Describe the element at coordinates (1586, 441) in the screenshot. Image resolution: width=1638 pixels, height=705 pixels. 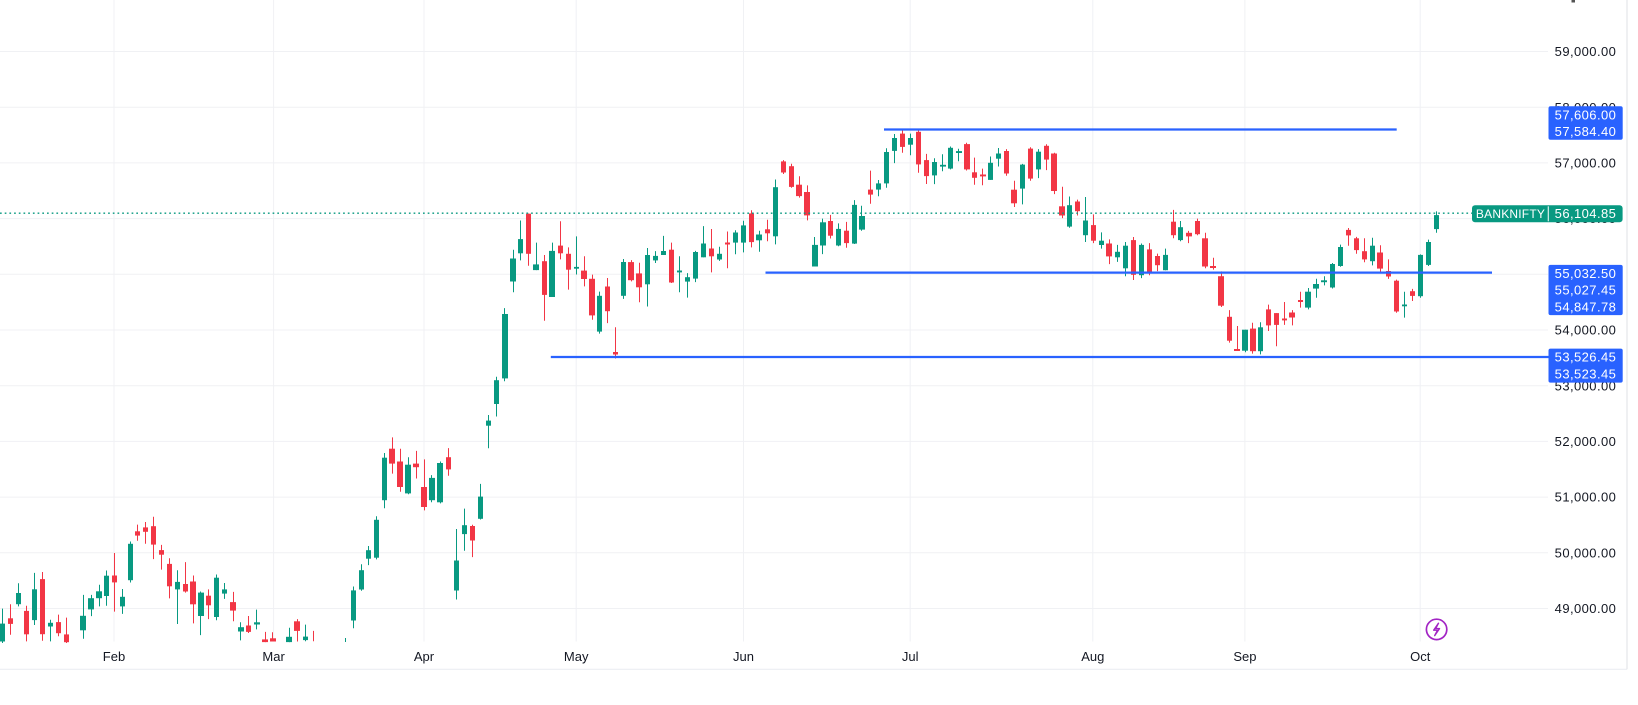
I see `svg-text: 52,000.00` at that location.